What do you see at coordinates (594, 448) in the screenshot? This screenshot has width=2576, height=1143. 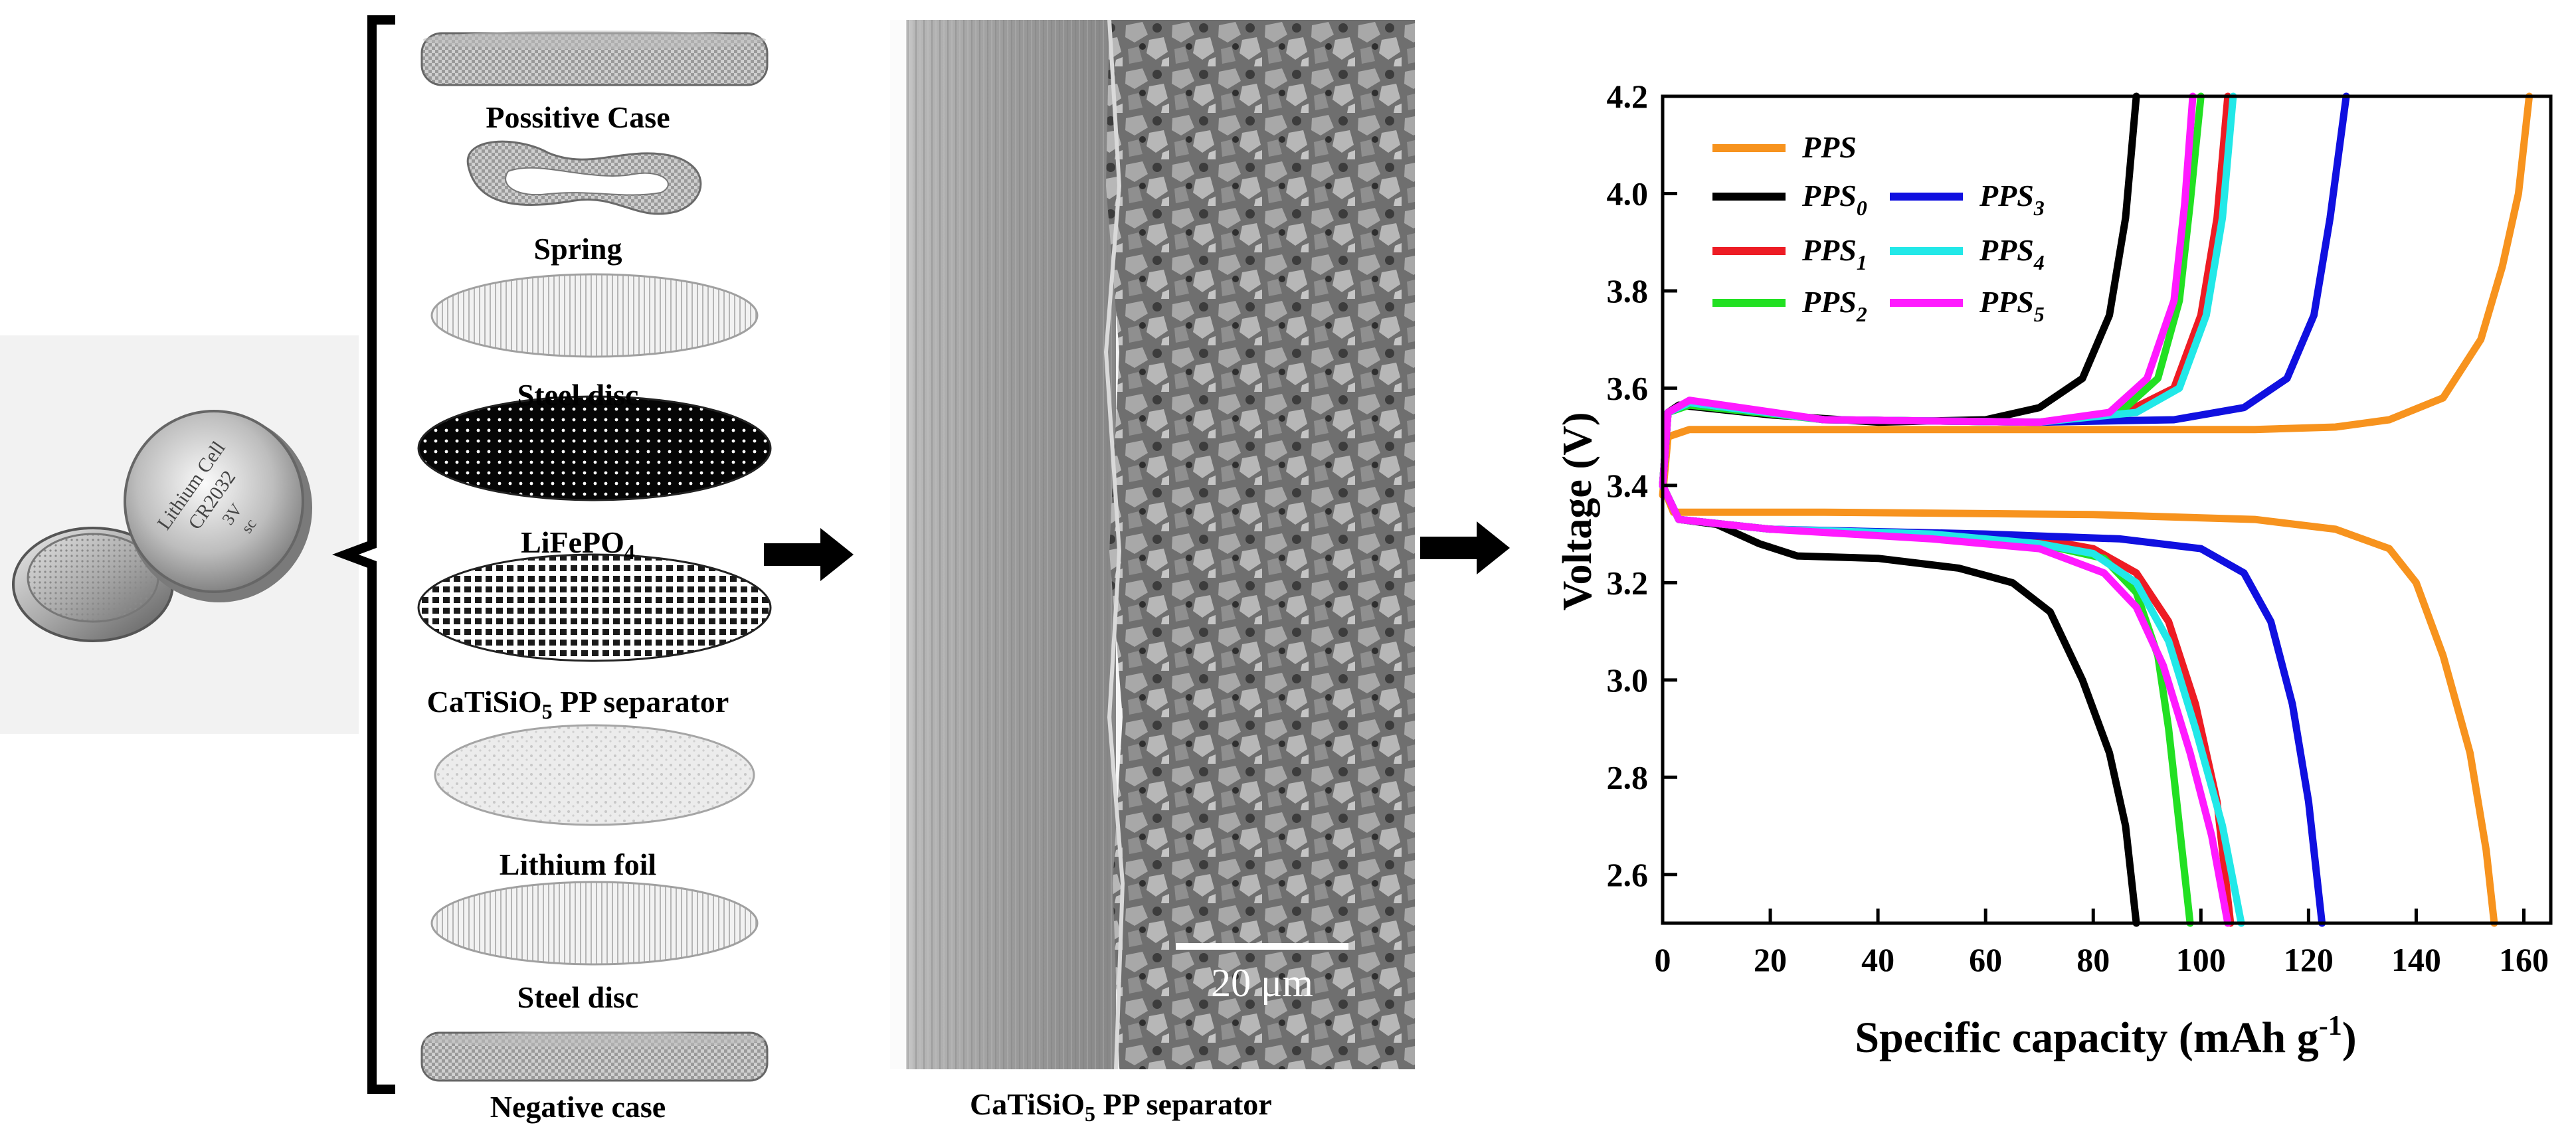 I see `lifepo4-cathode` at bounding box center [594, 448].